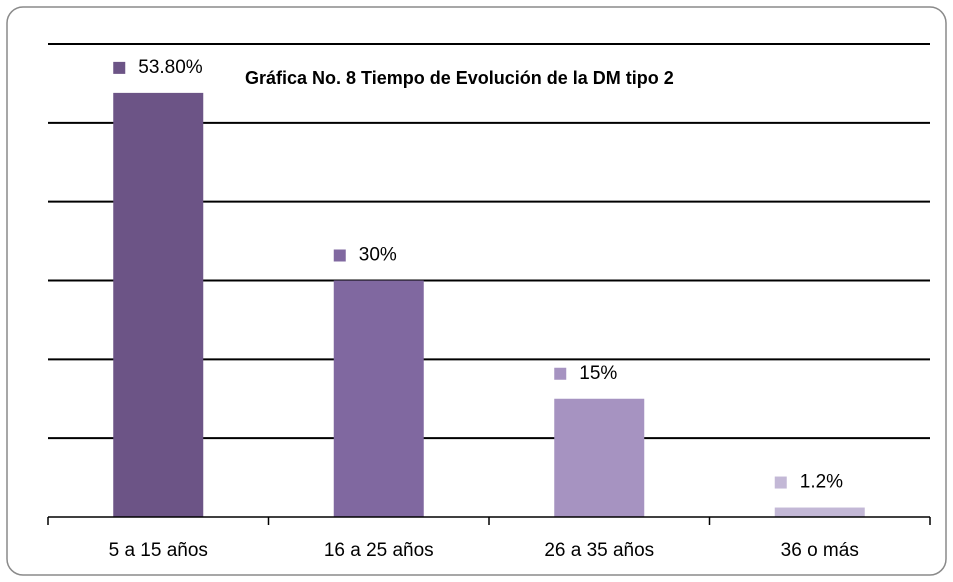 The height and width of the screenshot is (582, 953). What do you see at coordinates (379, 550) in the screenshot?
I see `x-tick-label: 16 a 25 años` at bounding box center [379, 550].